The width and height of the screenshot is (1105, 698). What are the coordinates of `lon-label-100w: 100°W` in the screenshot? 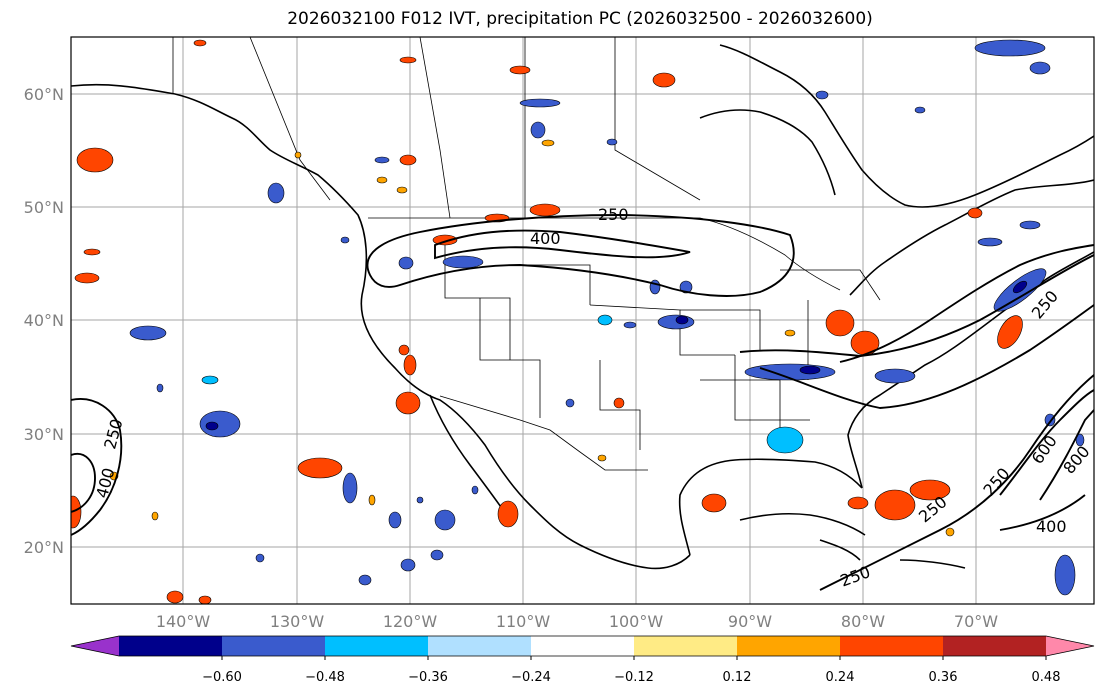 It's located at (636, 621).